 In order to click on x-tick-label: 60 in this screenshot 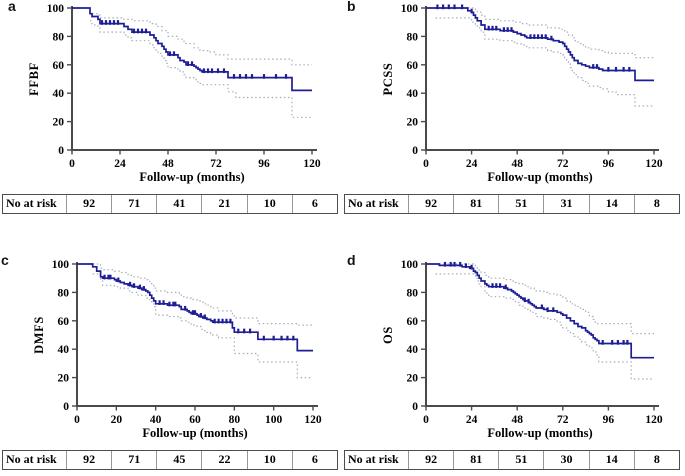, I will do `click(195, 420)`.